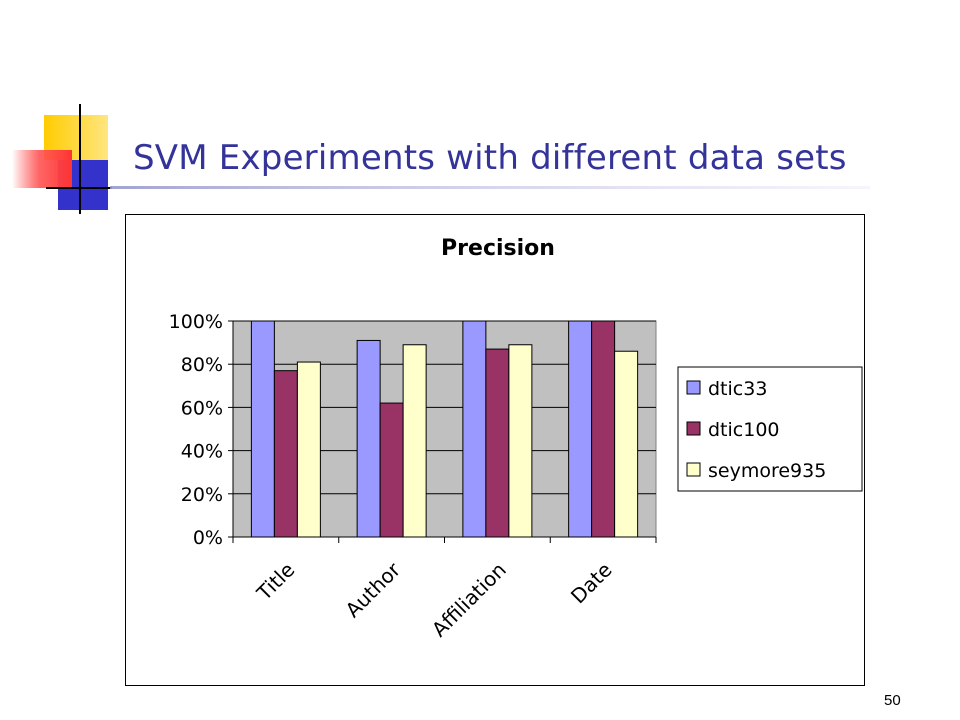 This screenshot has height=720, width=960. I want to click on slide-number: 50, so click(892, 700).